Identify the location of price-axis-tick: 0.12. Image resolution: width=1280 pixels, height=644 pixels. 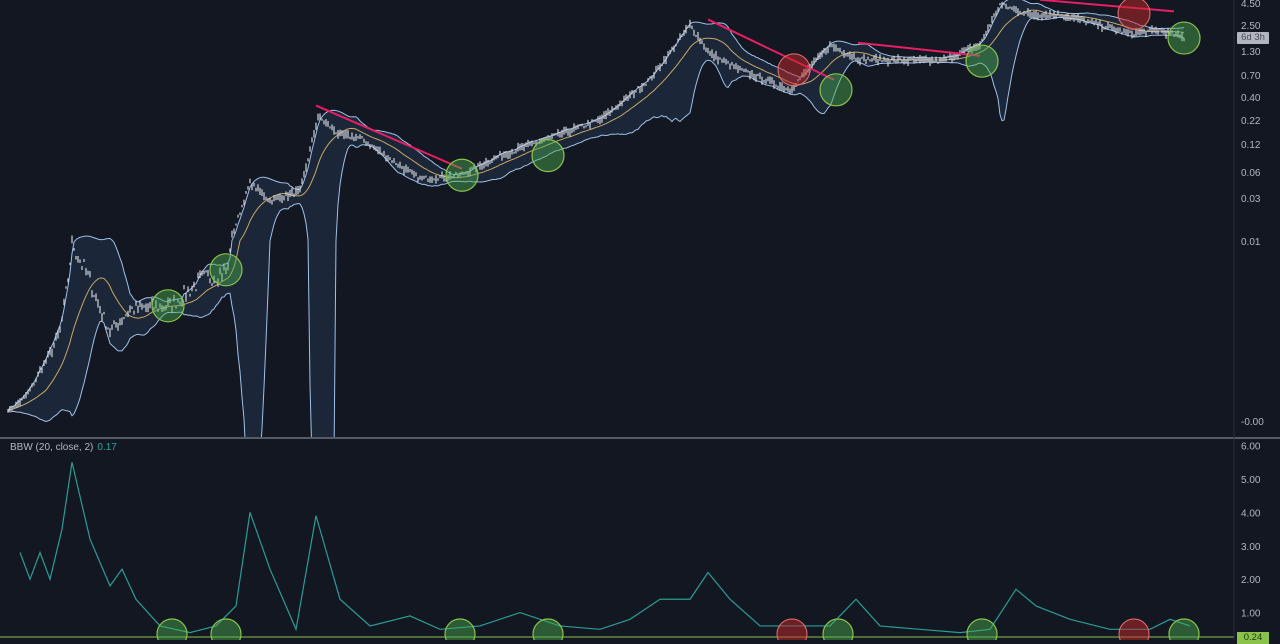
(1251, 145).